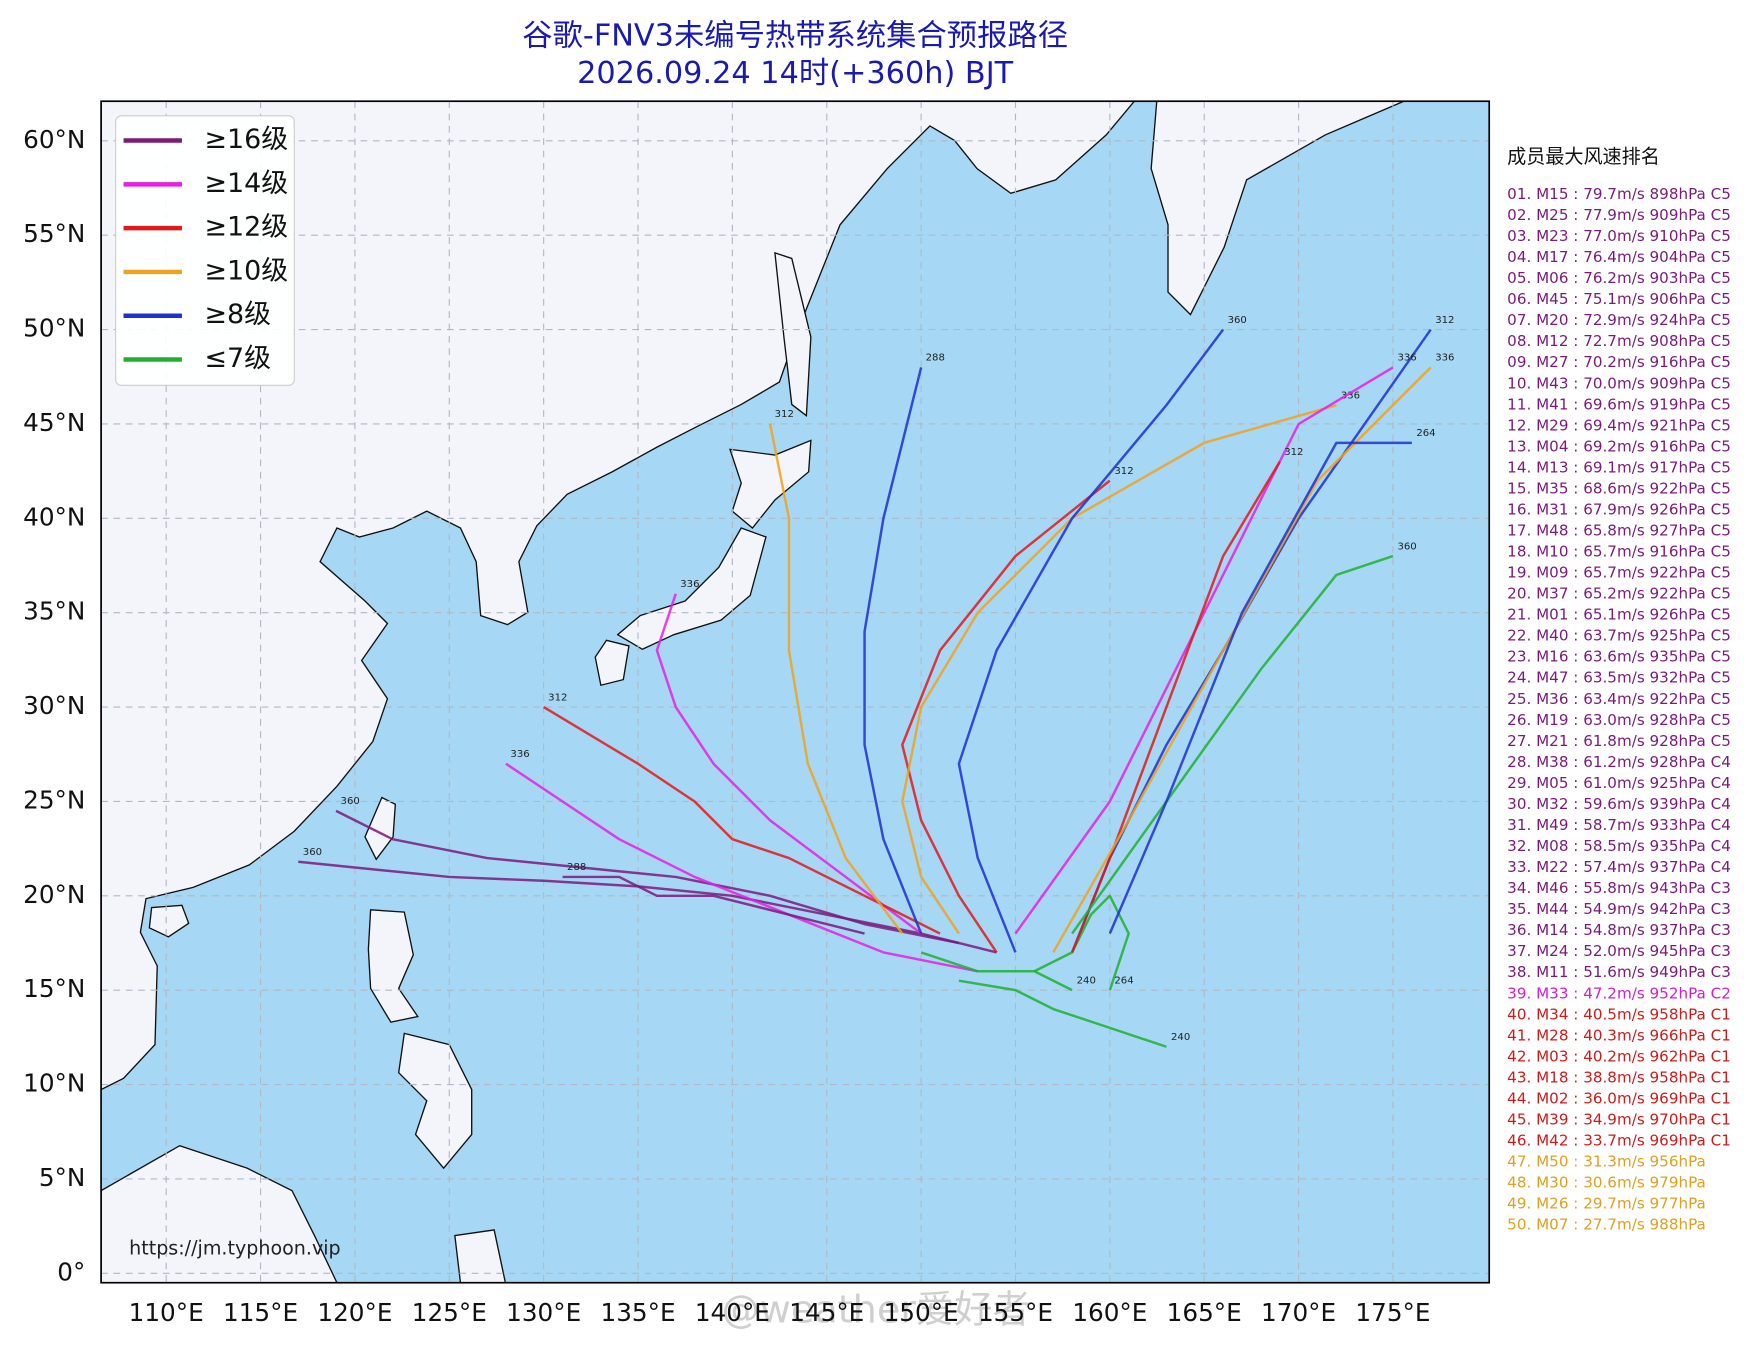 Image resolution: width=1761 pixels, height=1348 pixels. I want to click on track-hour-label: 288, so click(935, 358).